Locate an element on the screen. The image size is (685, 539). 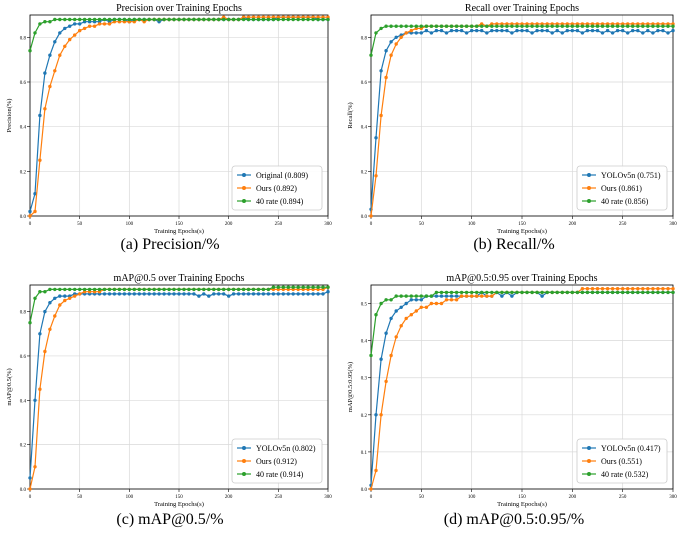
y-tick-label: 0.6 is located at coordinates (23, 83).